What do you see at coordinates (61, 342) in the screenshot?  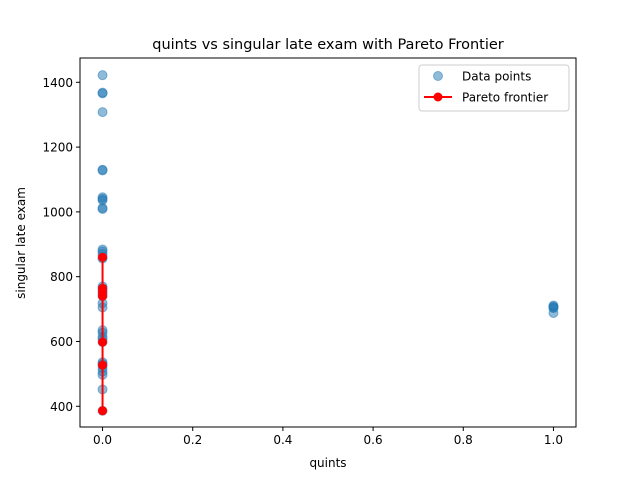 I see `y-tick-label: 600` at bounding box center [61, 342].